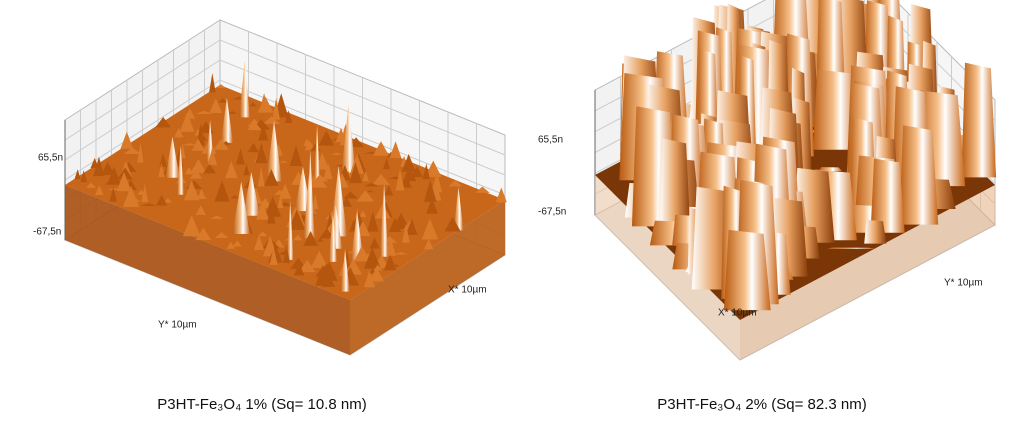 The height and width of the screenshot is (421, 1010). What do you see at coordinates (261, 404) in the screenshot?
I see `caption: P3HT-Fe₃O₄ 1% (Sq= 10.8 nm)` at bounding box center [261, 404].